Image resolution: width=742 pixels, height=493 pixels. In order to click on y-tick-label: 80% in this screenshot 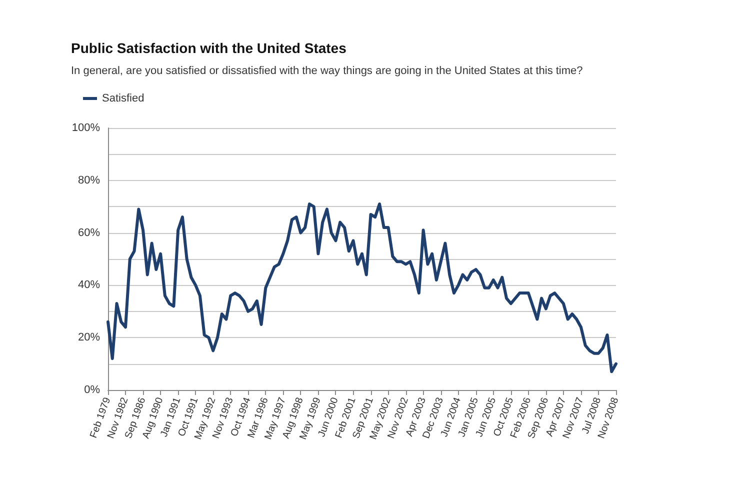, I will do `click(89, 180)`.